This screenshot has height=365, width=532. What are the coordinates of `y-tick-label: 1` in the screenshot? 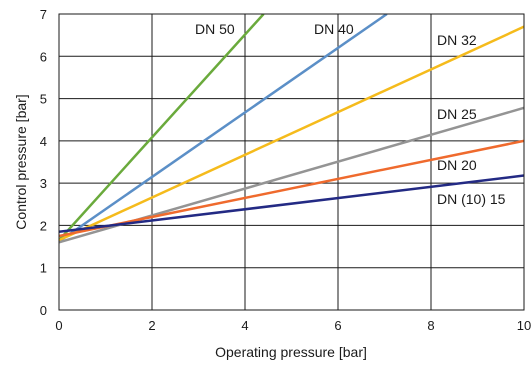 It's located at (43, 268).